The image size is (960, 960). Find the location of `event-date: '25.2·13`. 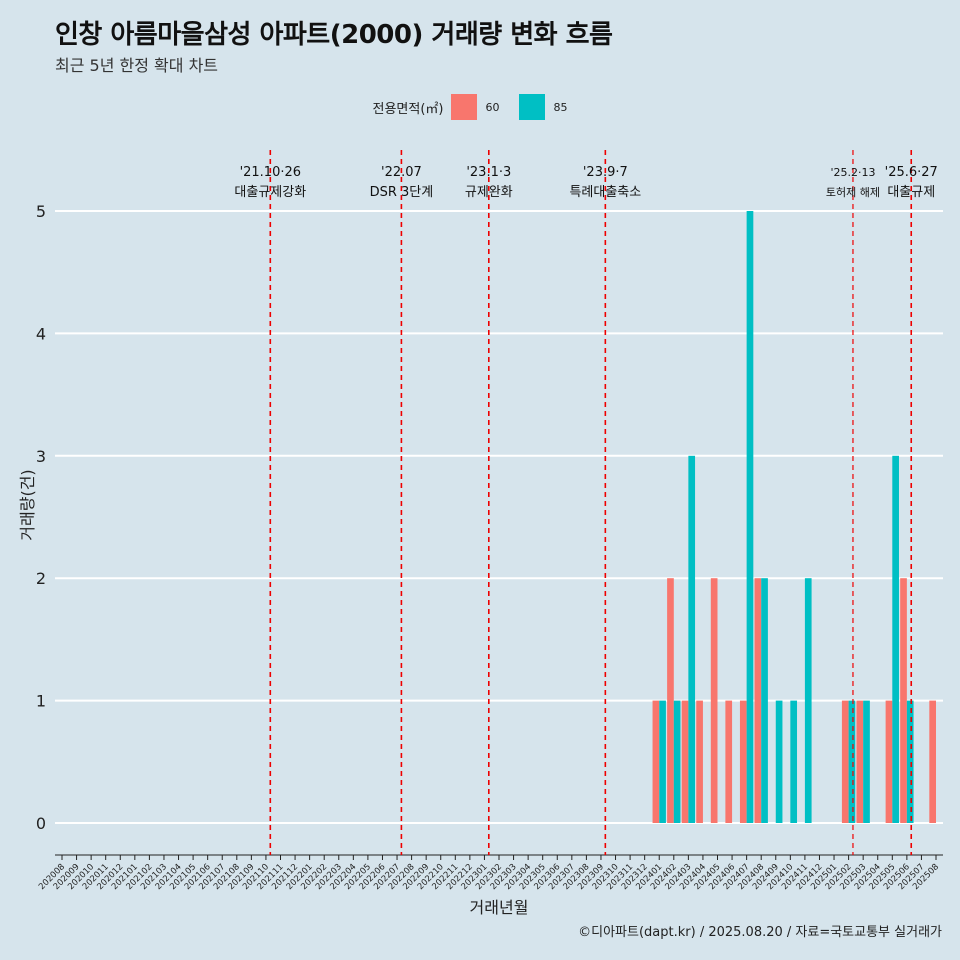

event-date: '25.2·13 is located at coordinates (852, 172).